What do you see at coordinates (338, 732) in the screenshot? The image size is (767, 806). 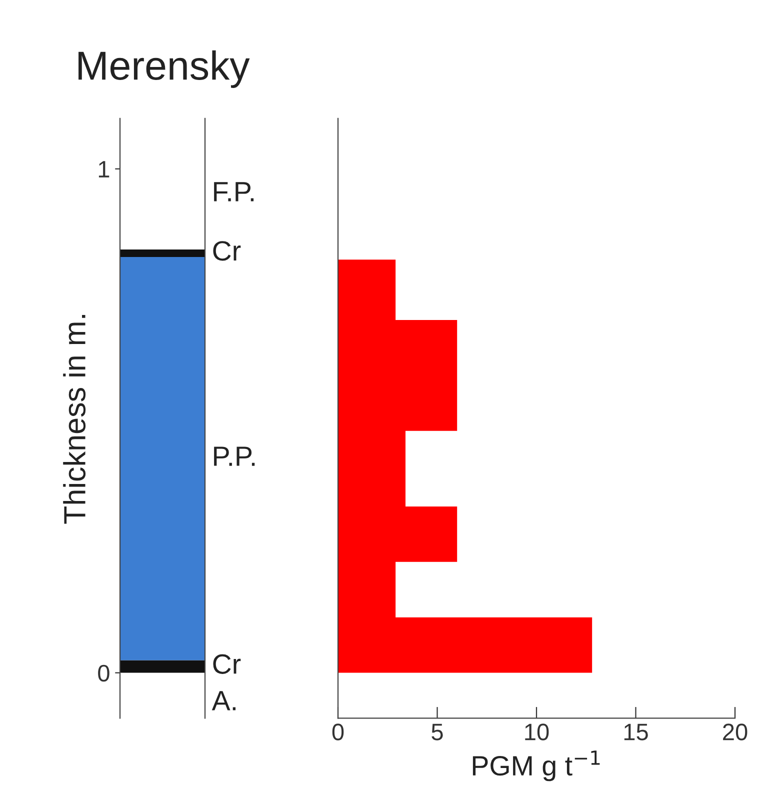 I see `x-tick-label: 0` at bounding box center [338, 732].